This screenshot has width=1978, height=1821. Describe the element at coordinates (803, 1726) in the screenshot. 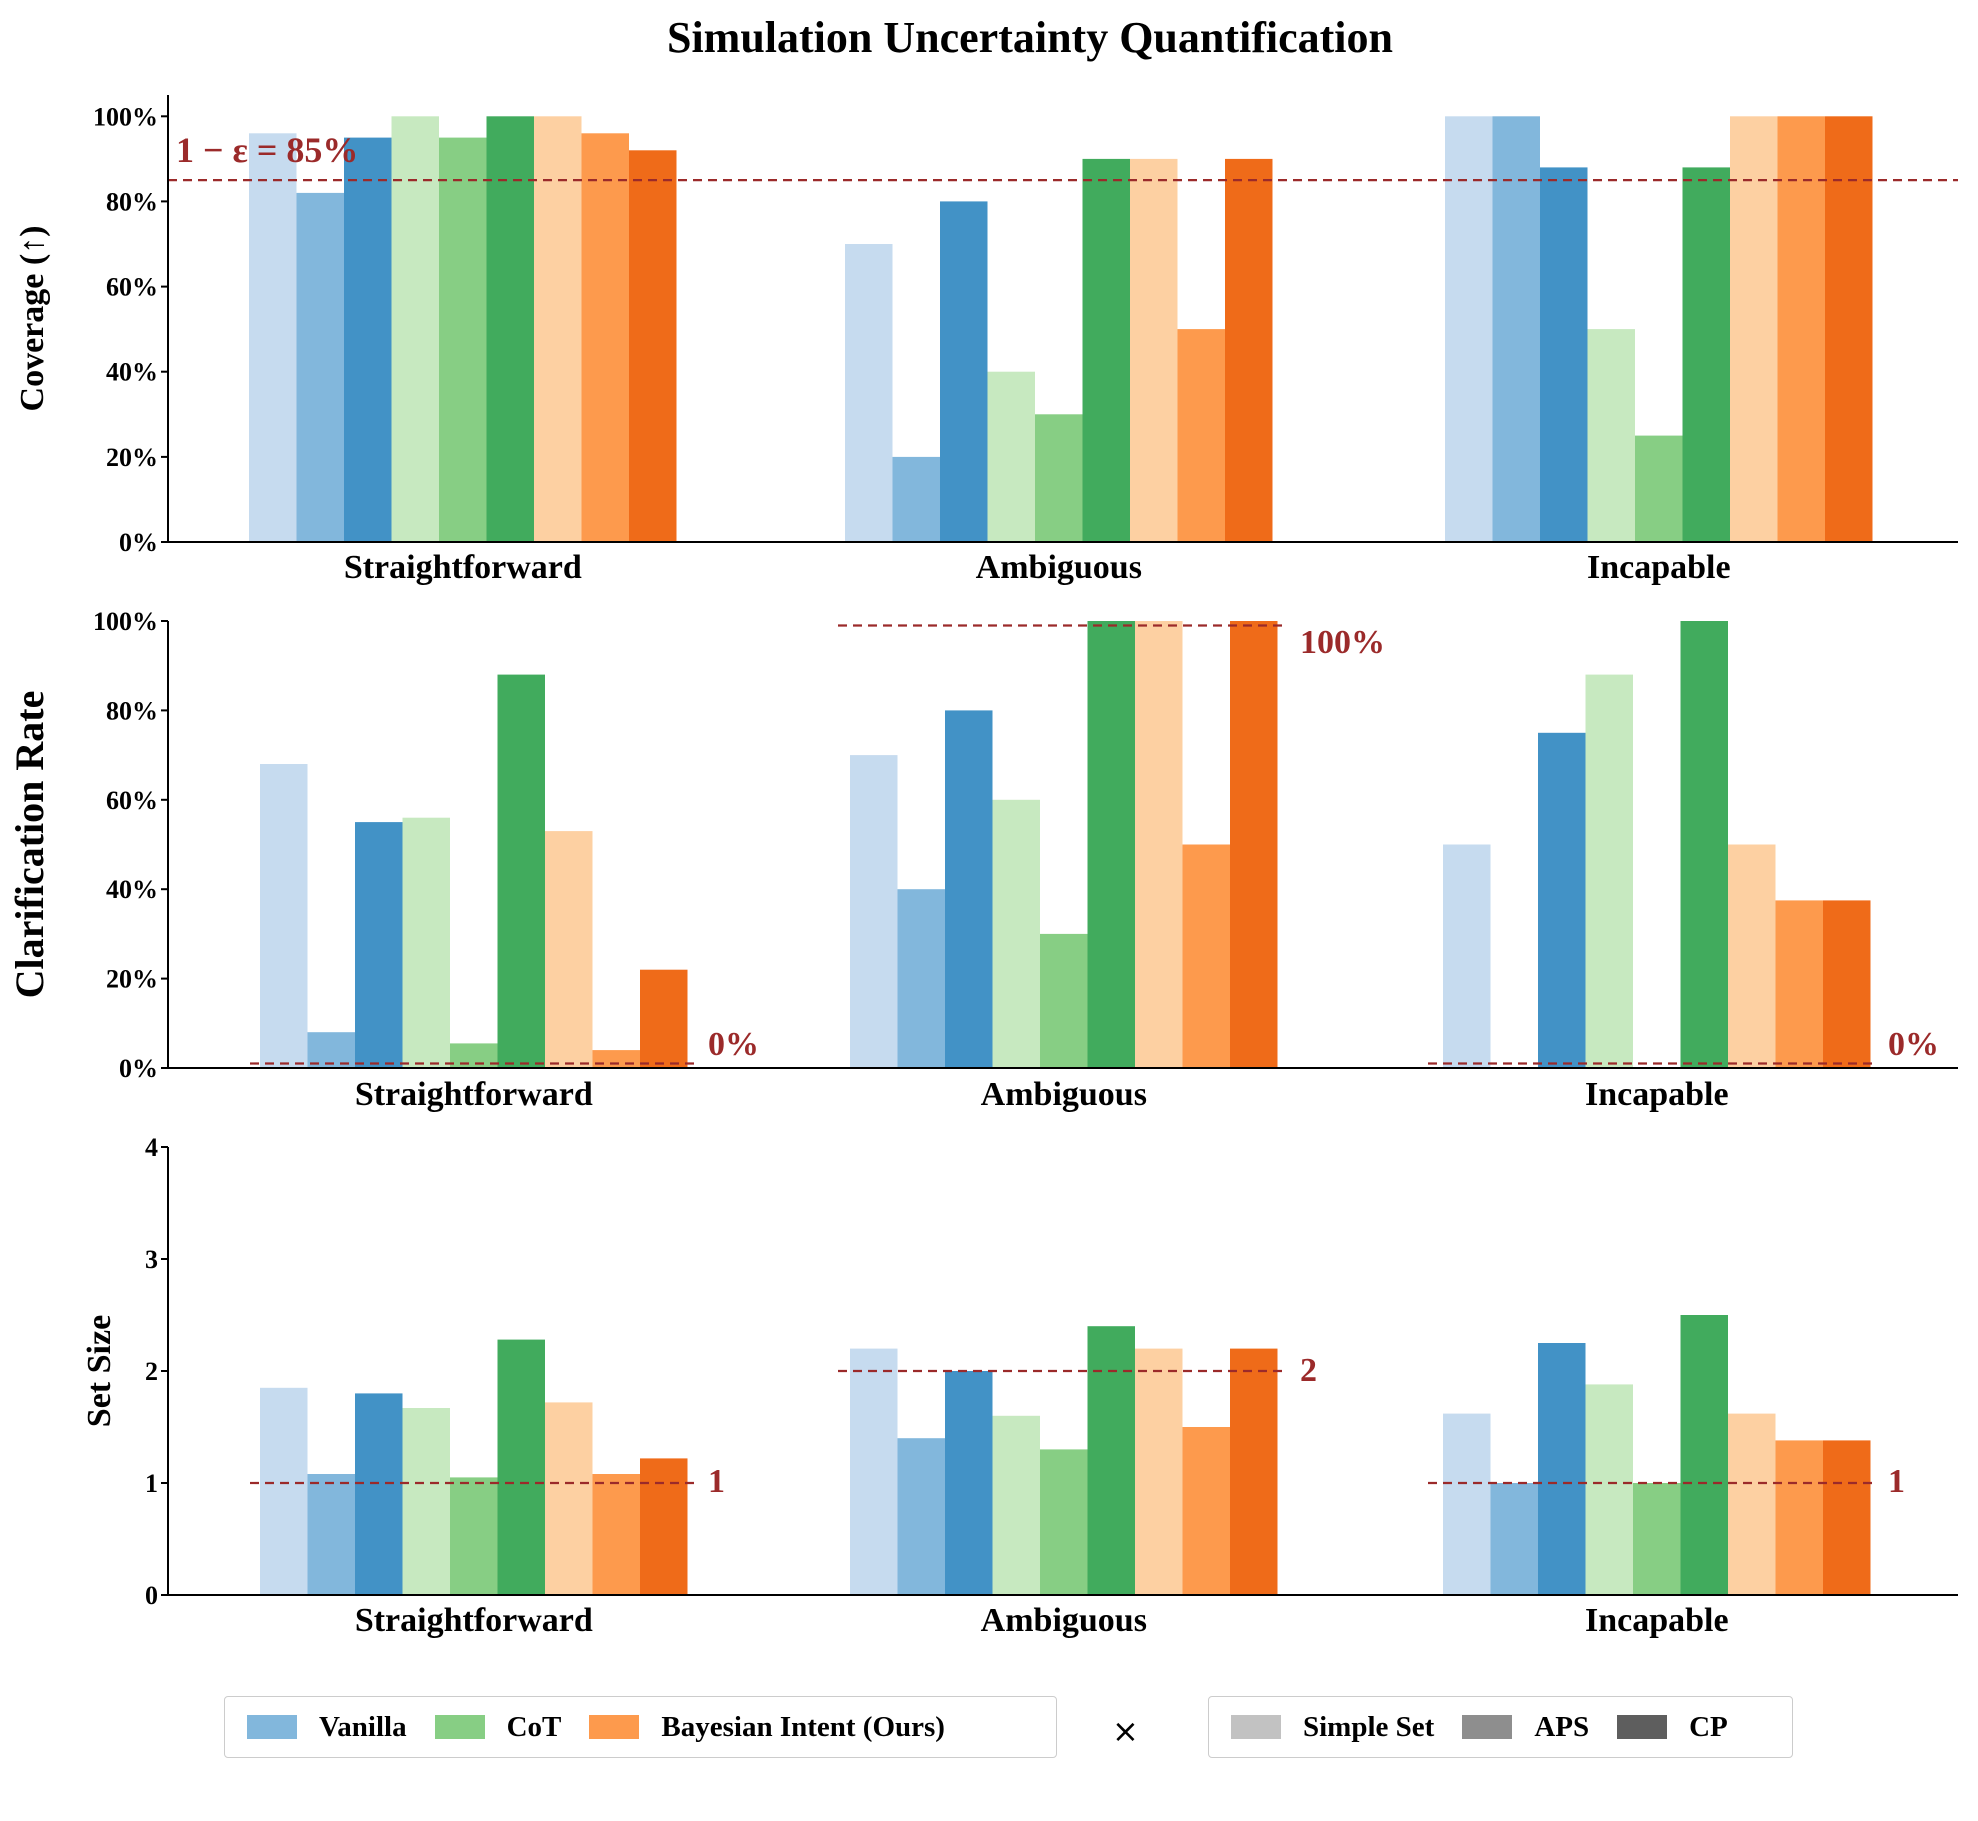

I see `legend-label-bayesian: Bayesian Intent (Ours)` at that location.